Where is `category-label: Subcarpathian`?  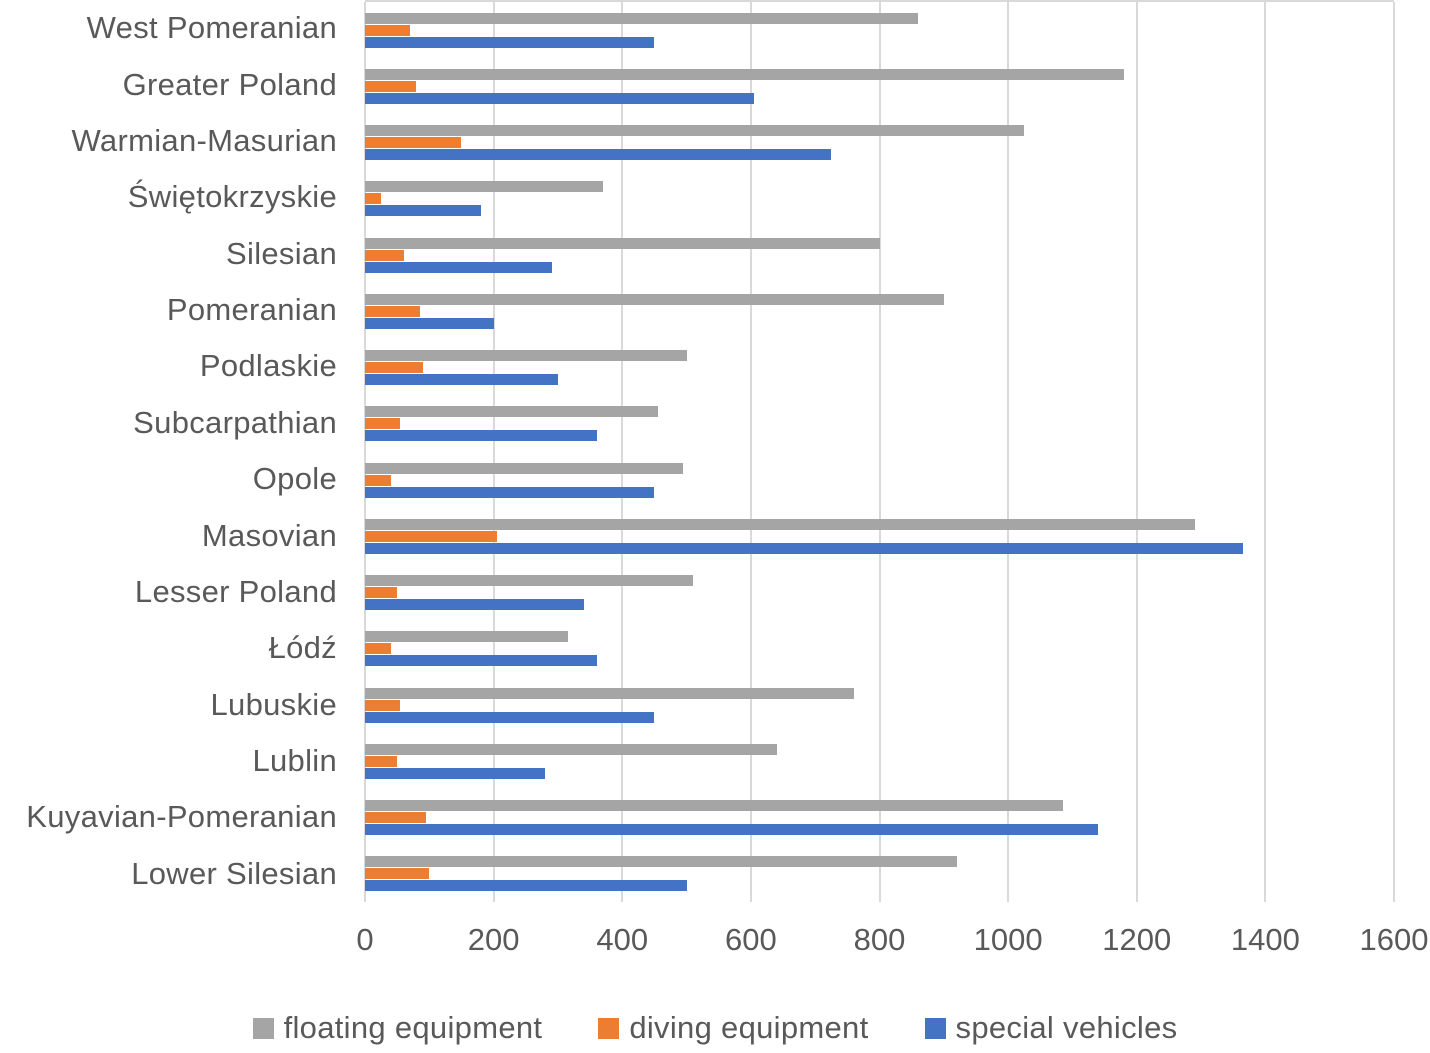 category-label: Subcarpathian is located at coordinates (235, 422).